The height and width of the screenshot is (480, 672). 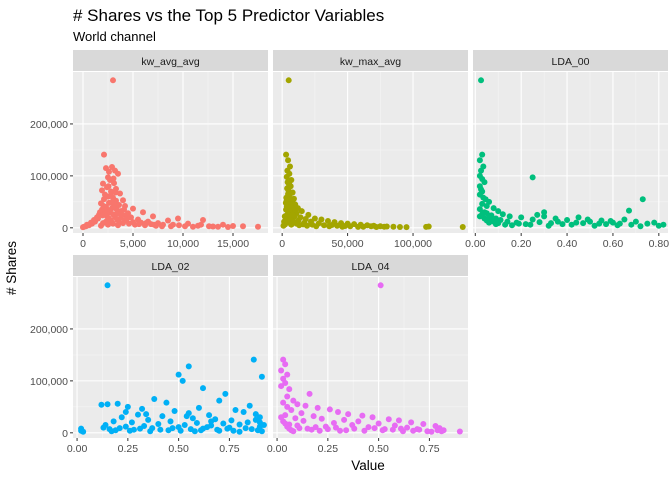 What do you see at coordinates (282, 244) in the screenshot?
I see `x-tick-label-kw-max-avg: 0` at bounding box center [282, 244].